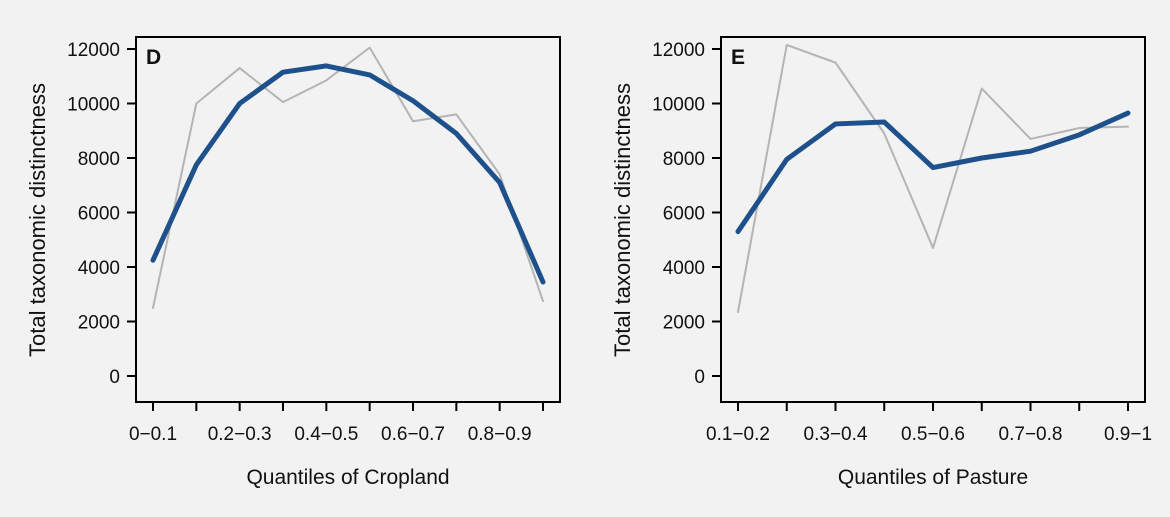  I want to click on x-tick-label: 0.2−0.3, so click(240, 434).